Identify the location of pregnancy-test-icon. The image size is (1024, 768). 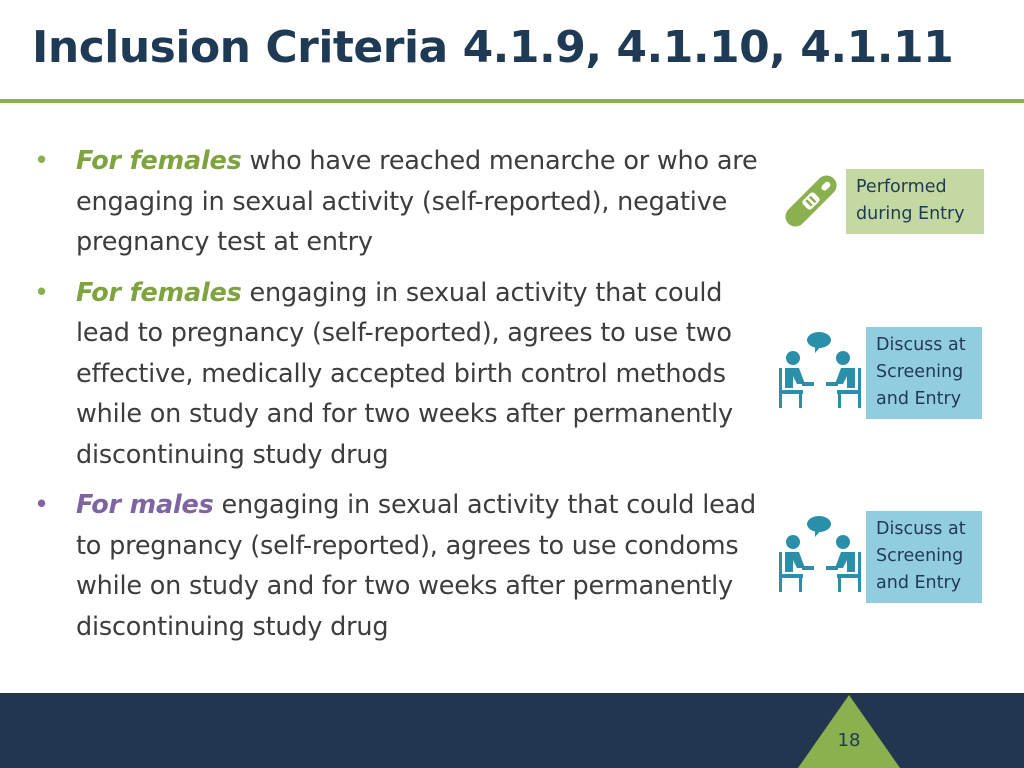
(811, 201).